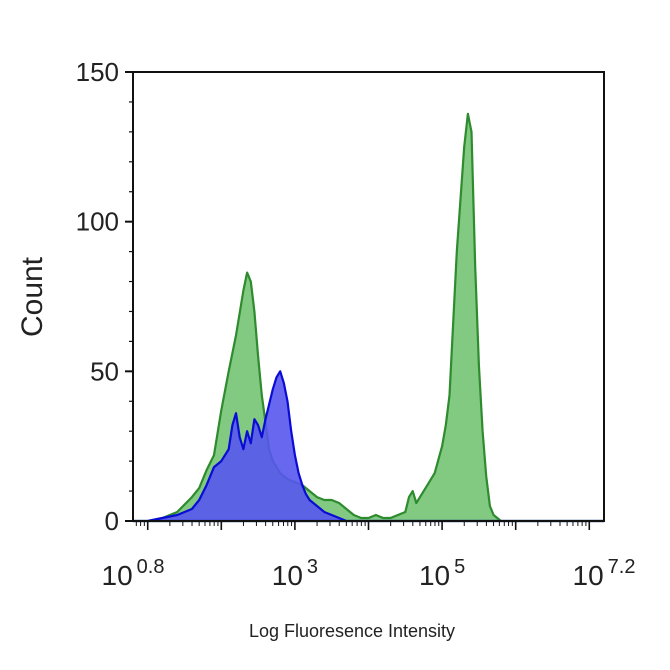 The width and height of the screenshot is (670, 670). What do you see at coordinates (32, 296) in the screenshot?
I see `y-axis-label: Count` at bounding box center [32, 296].